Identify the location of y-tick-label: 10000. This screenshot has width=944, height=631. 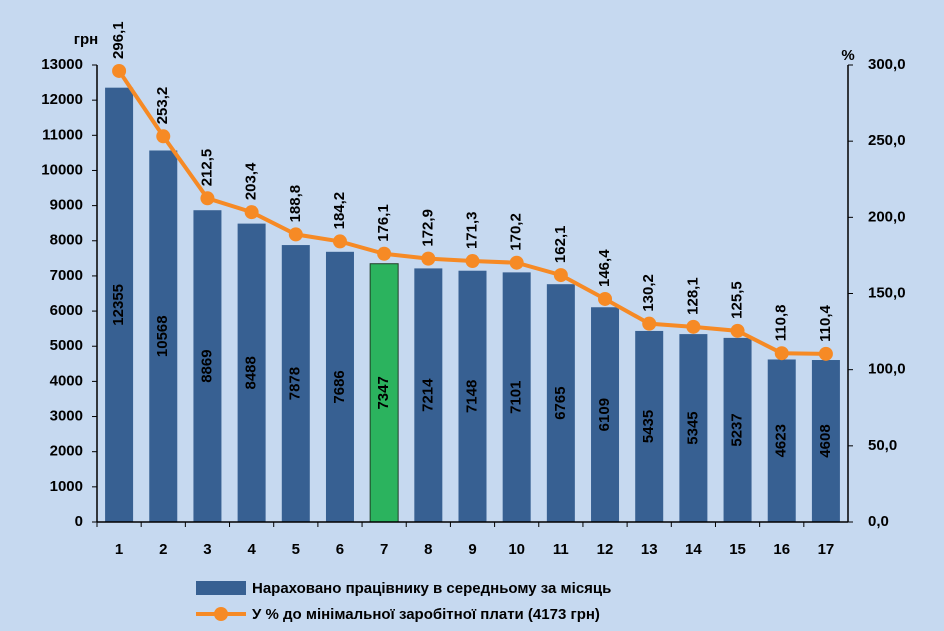
(62, 169).